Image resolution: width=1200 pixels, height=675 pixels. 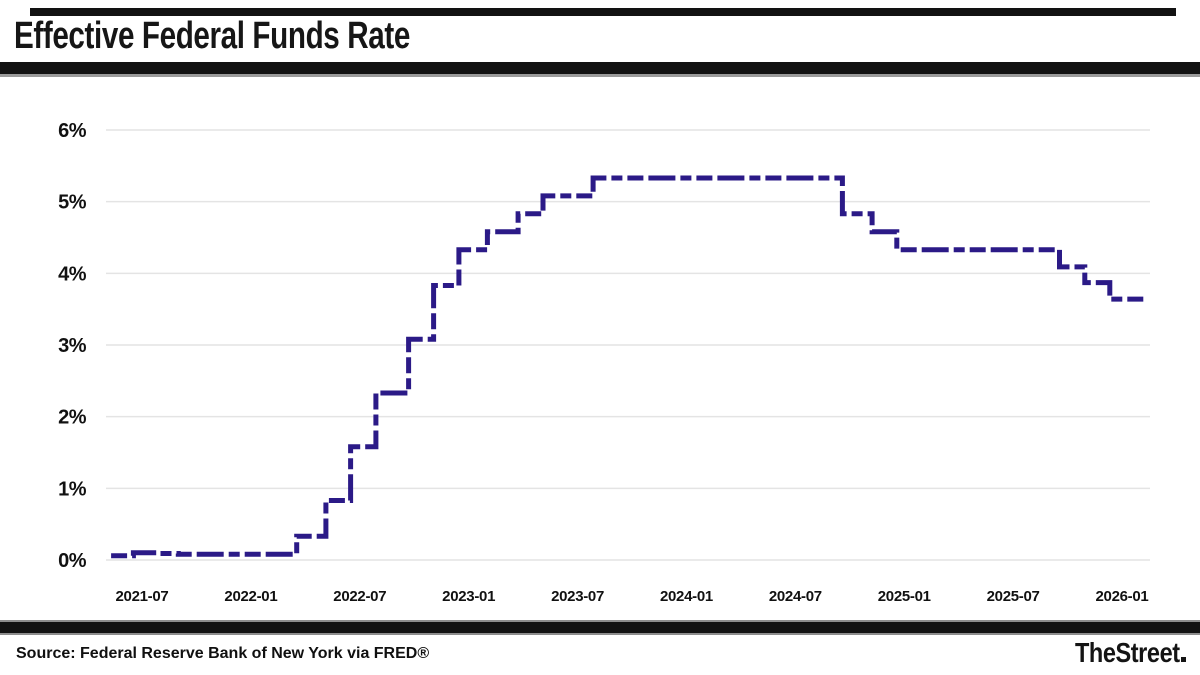 I want to click on x-tick-label: 2026-01, so click(x=1122, y=596).